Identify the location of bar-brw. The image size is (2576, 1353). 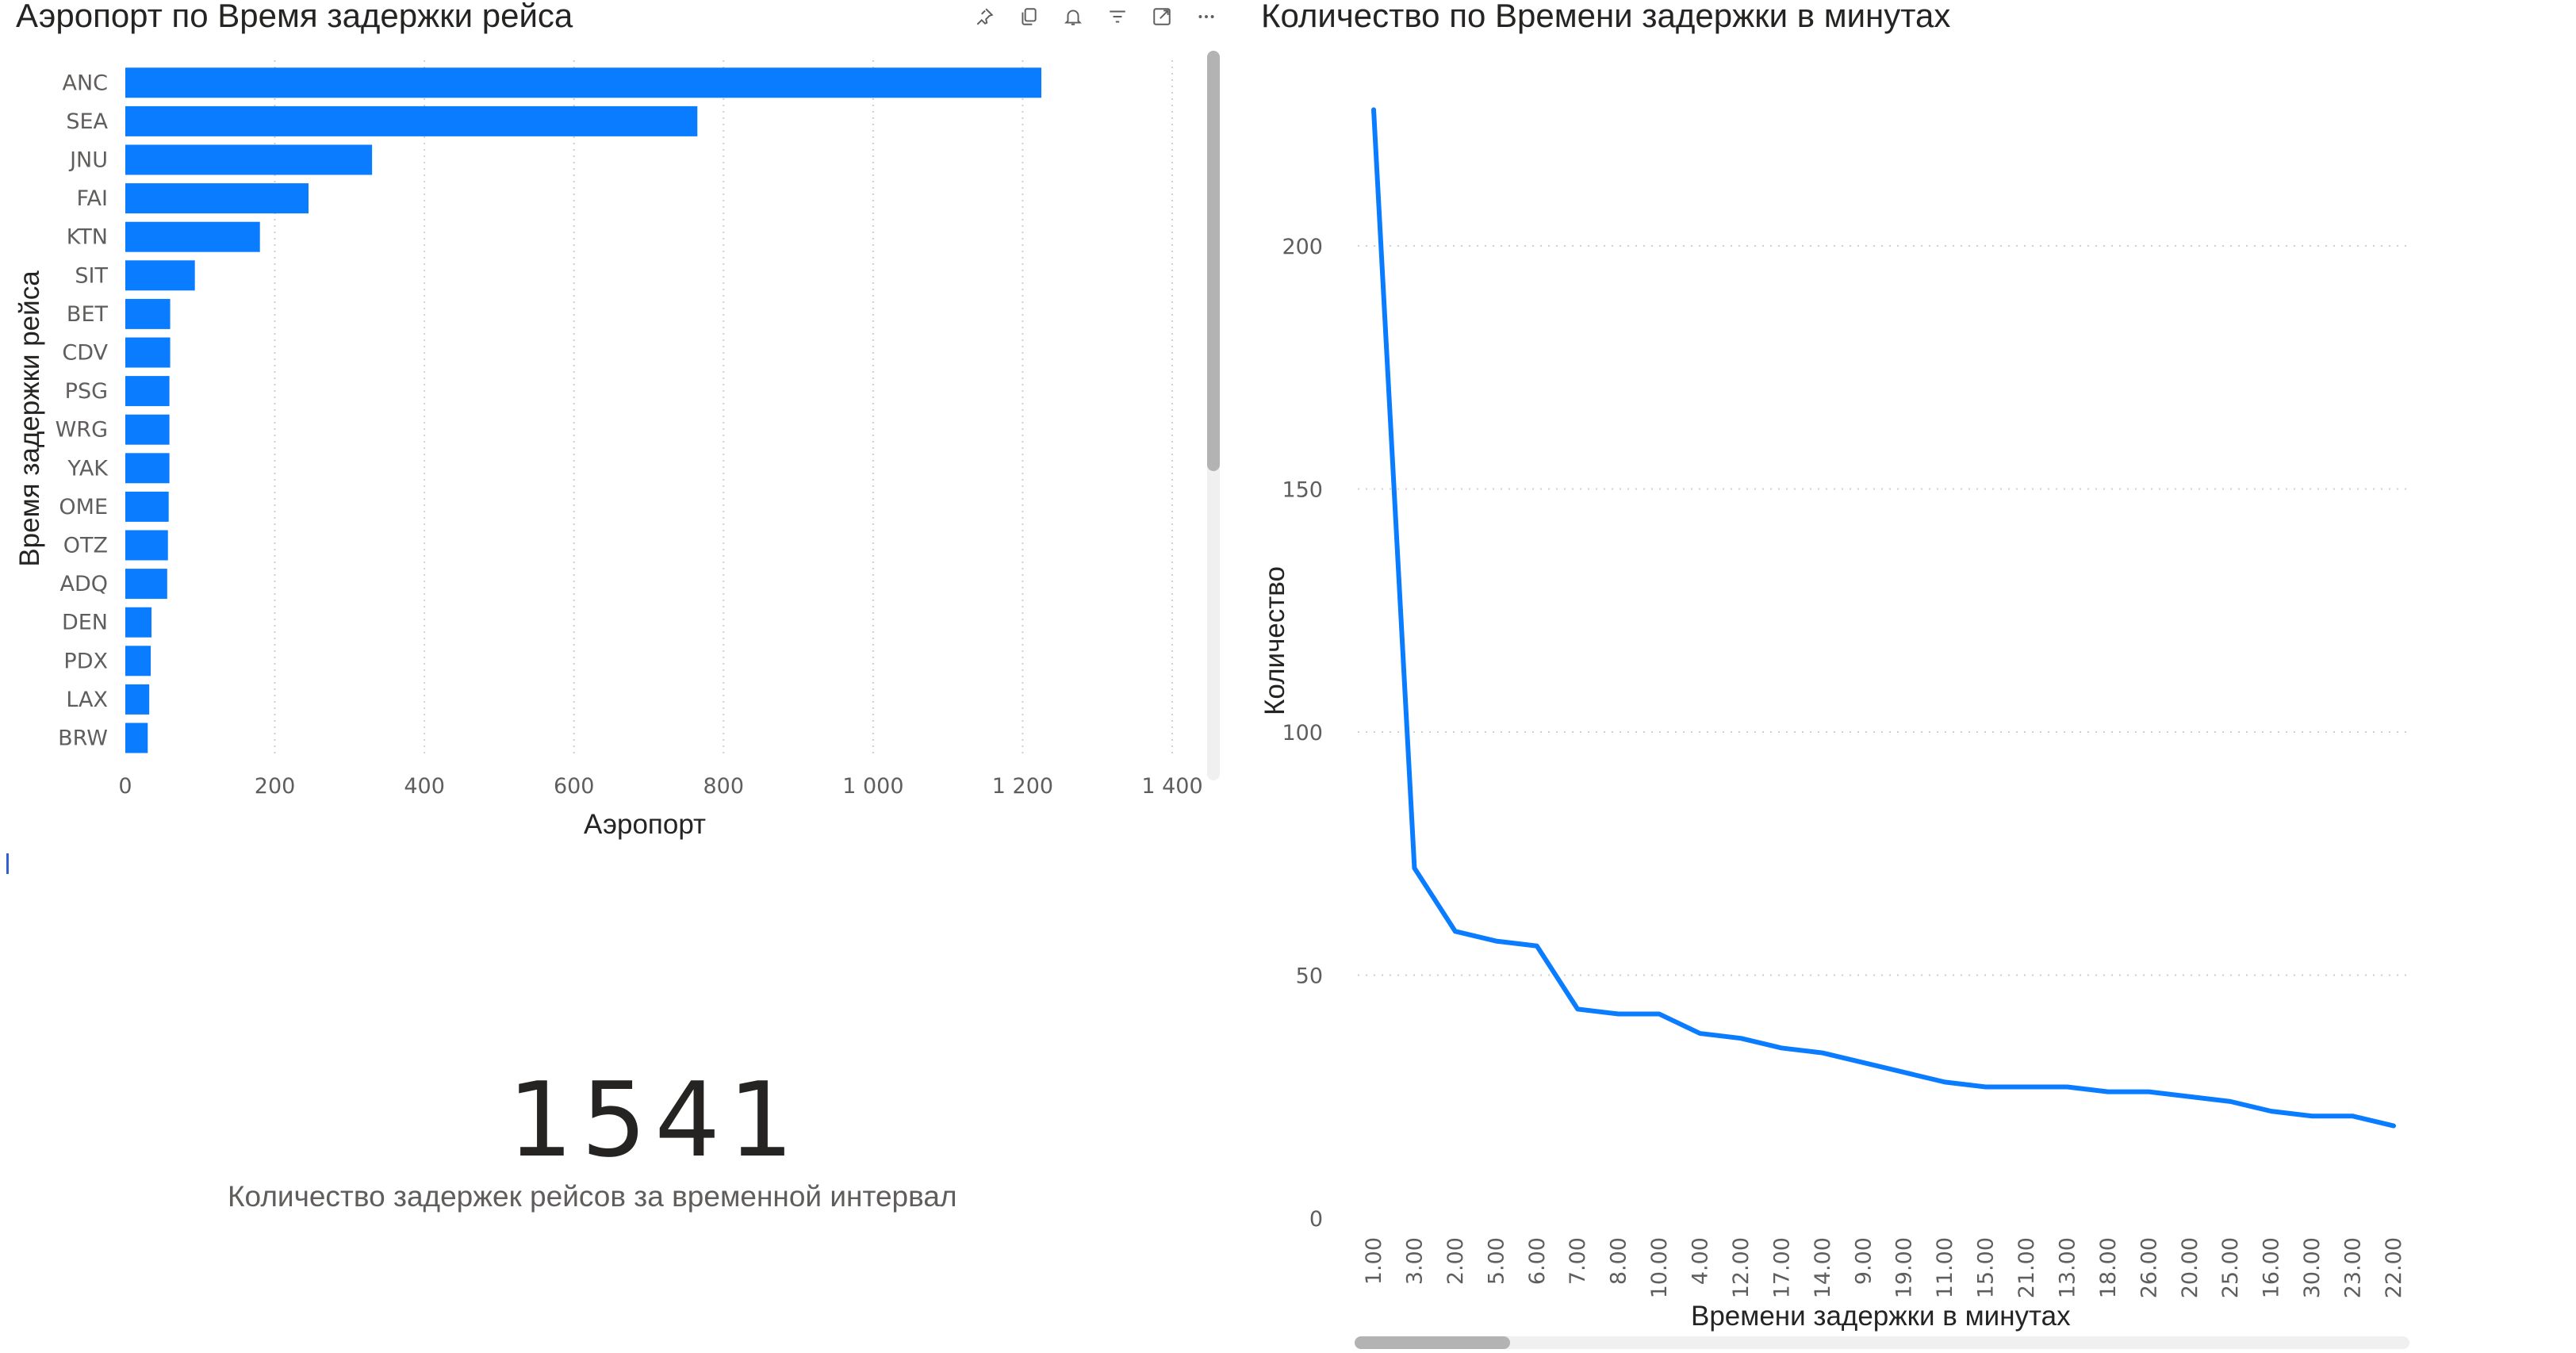
(136, 738).